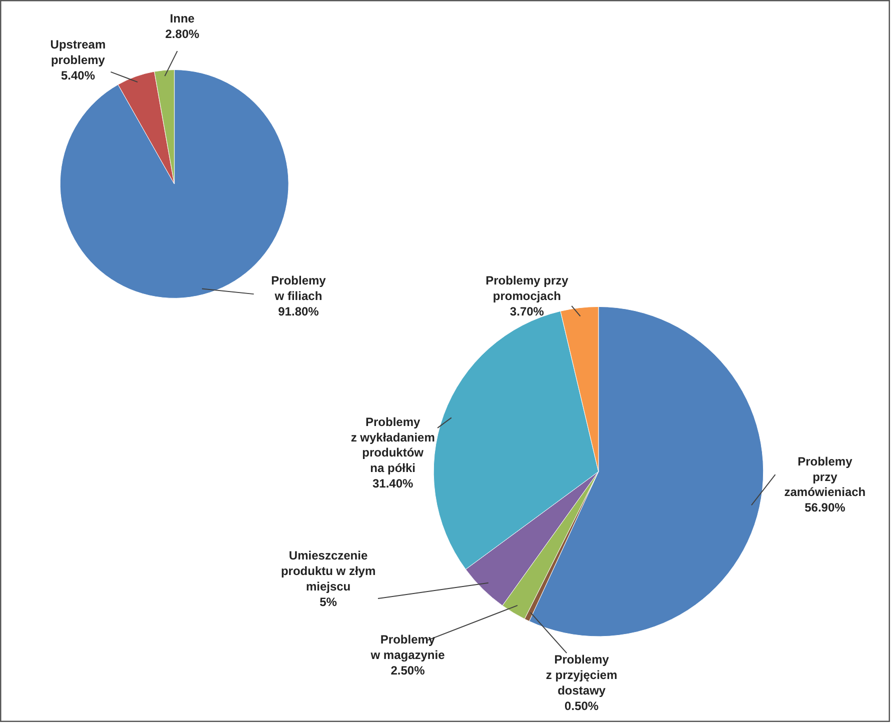 The height and width of the screenshot is (728, 896). What do you see at coordinates (393, 483) in the screenshot?
I see `data-label: 31.40%` at bounding box center [393, 483].